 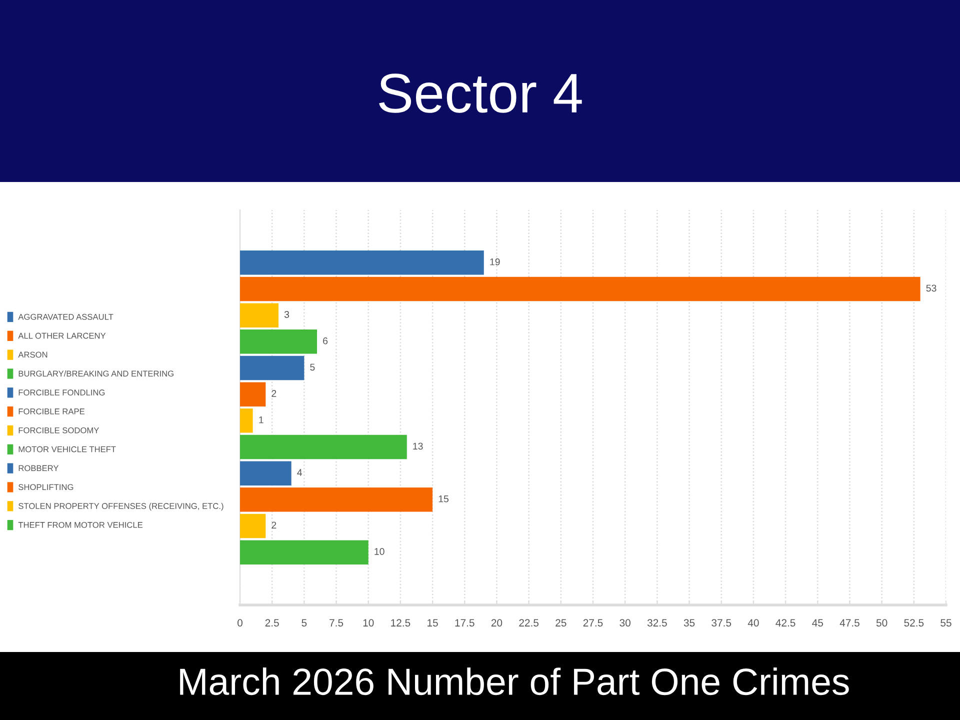 What do you see at coordinates (443, 498) in the screenshot?
I see `data-label: 15` at bounding box center [443, 498].